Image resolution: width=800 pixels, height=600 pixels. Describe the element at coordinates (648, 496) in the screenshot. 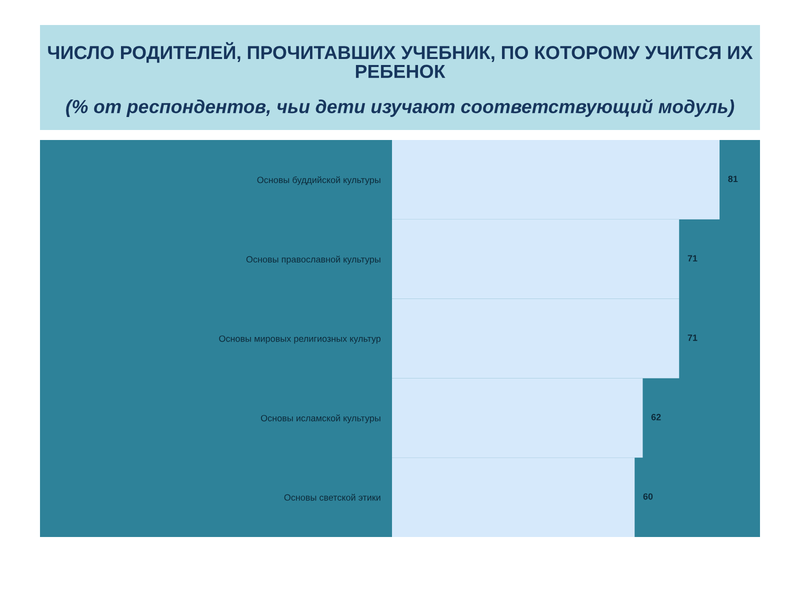

I see `data-label: 60` at that location.